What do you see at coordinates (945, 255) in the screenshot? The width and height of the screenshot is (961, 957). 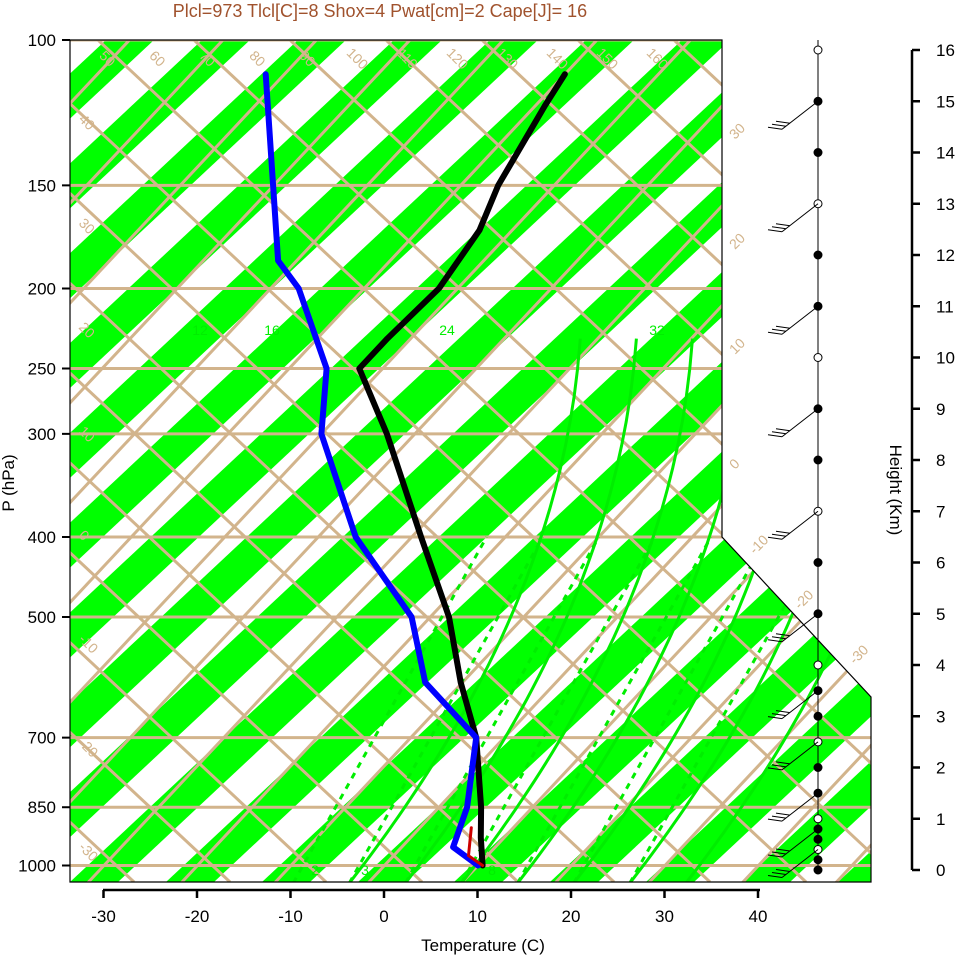 I see `height-tick-label: 12` at bounding box center [945, 255].